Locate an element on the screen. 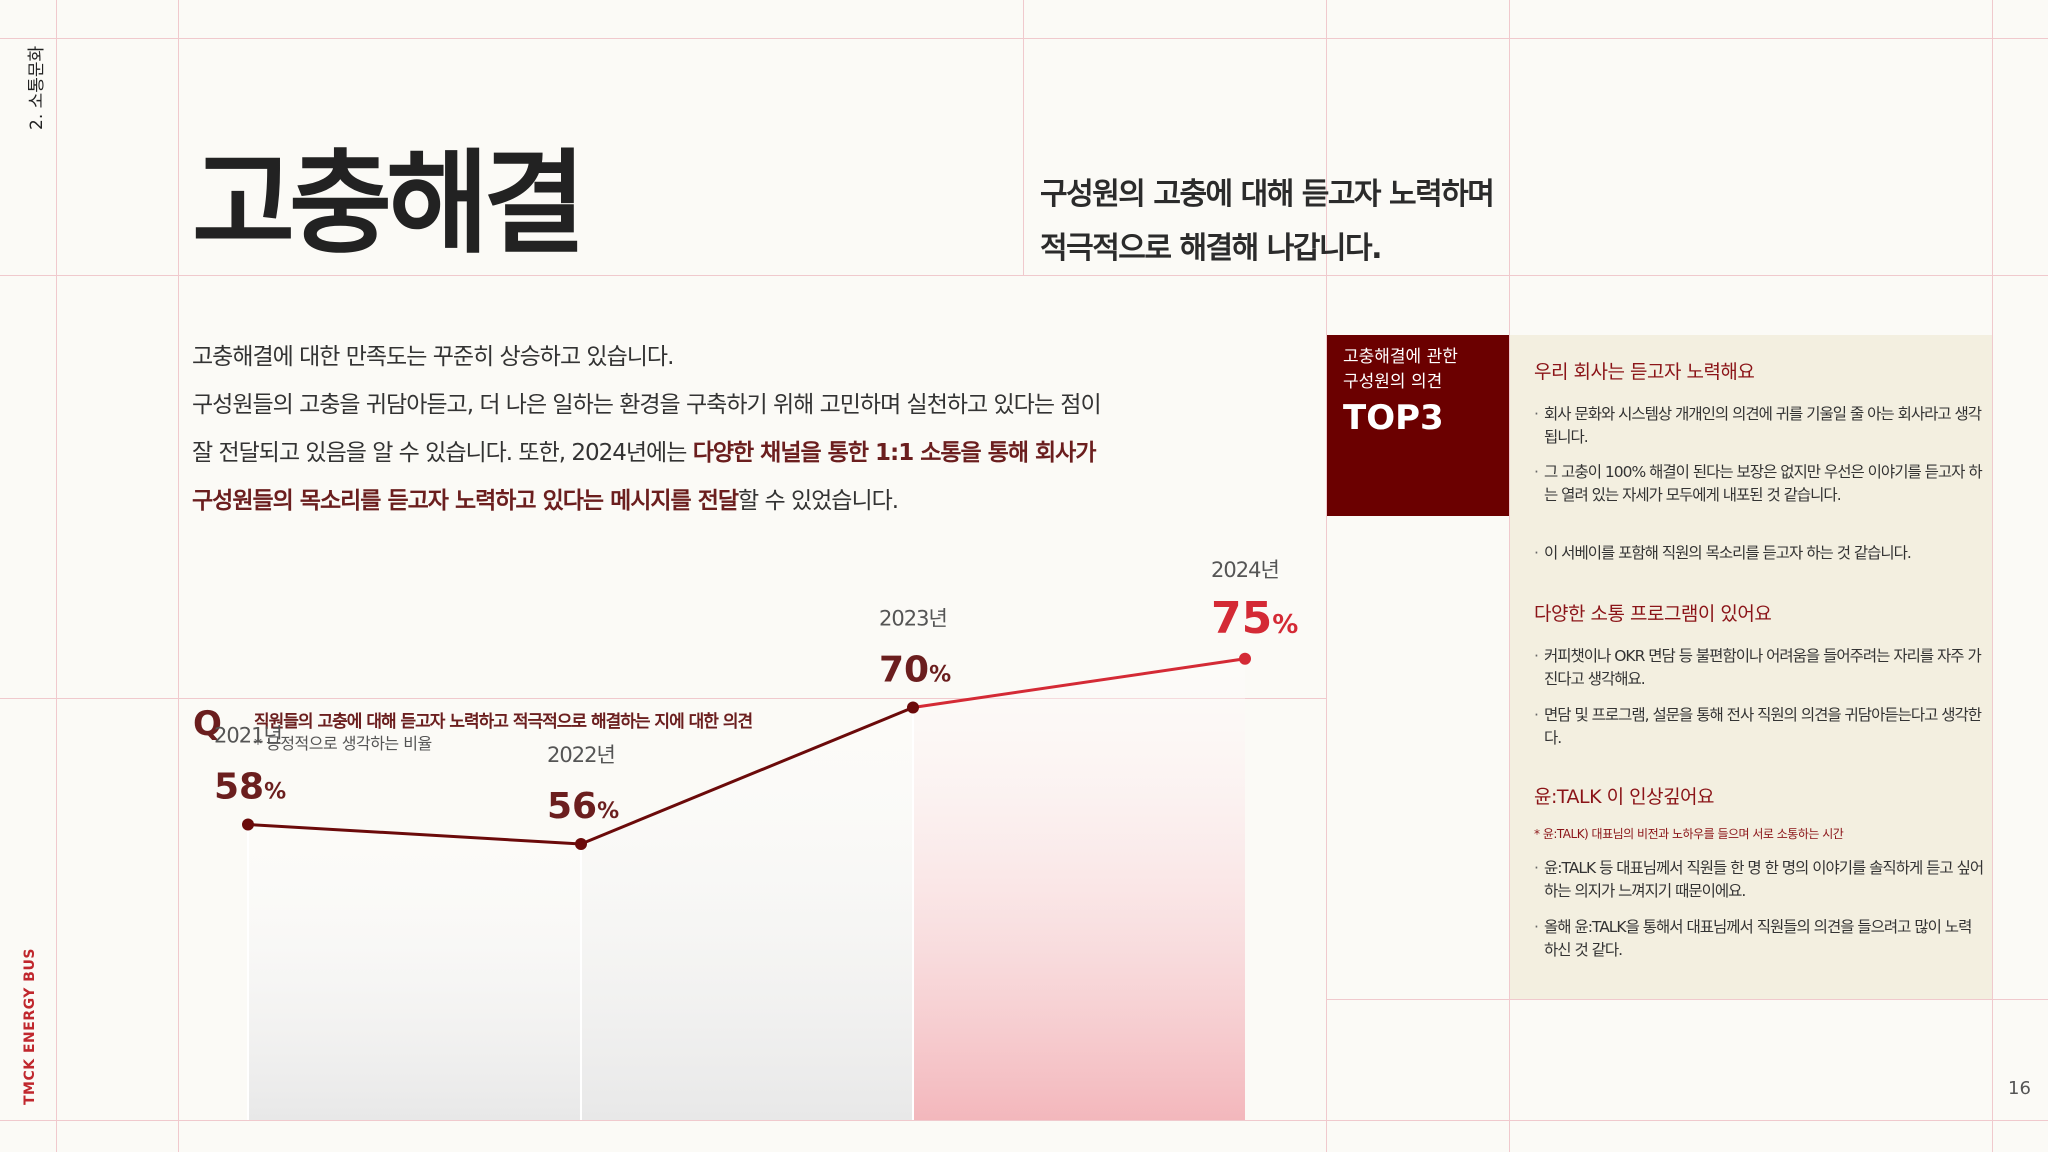  page-number: 16 is located at coordinates (2019, 1088).